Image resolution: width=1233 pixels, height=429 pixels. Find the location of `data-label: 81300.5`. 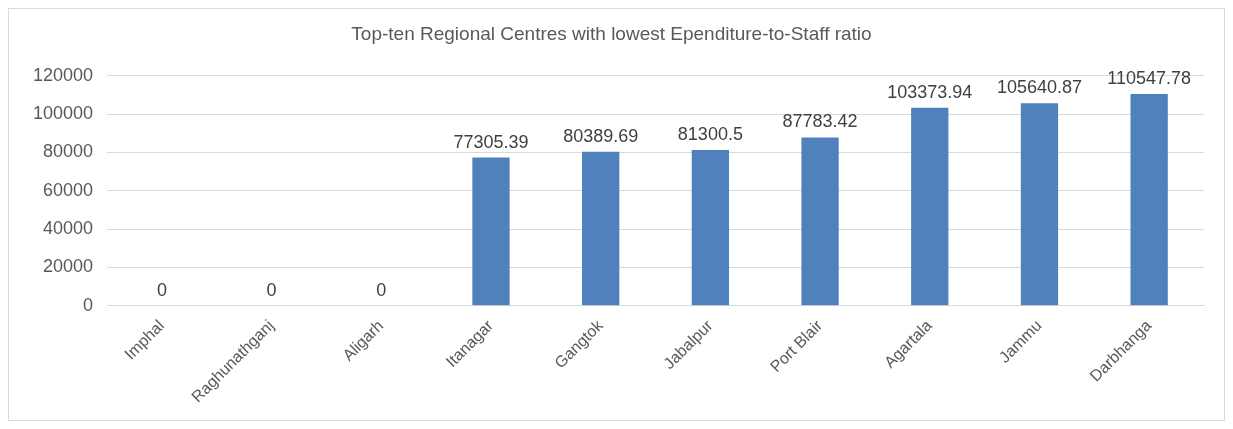

data-label: 81300.5 is located at coordinates (710, 133).